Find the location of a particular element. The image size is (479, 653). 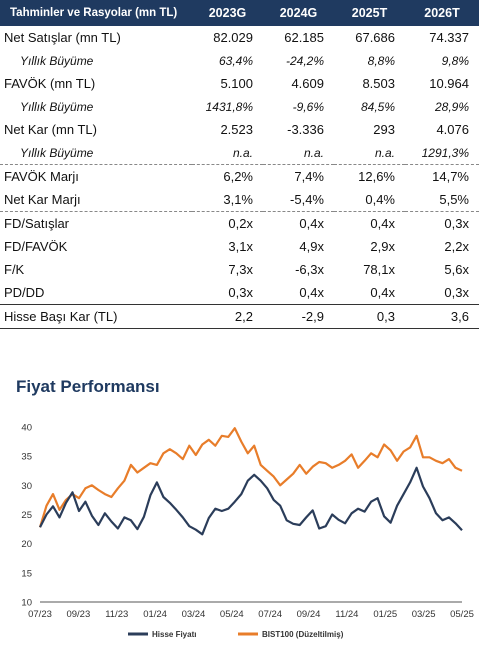

row-label: Net Satışlar (mn TL) is located at coordinates (62, 37).